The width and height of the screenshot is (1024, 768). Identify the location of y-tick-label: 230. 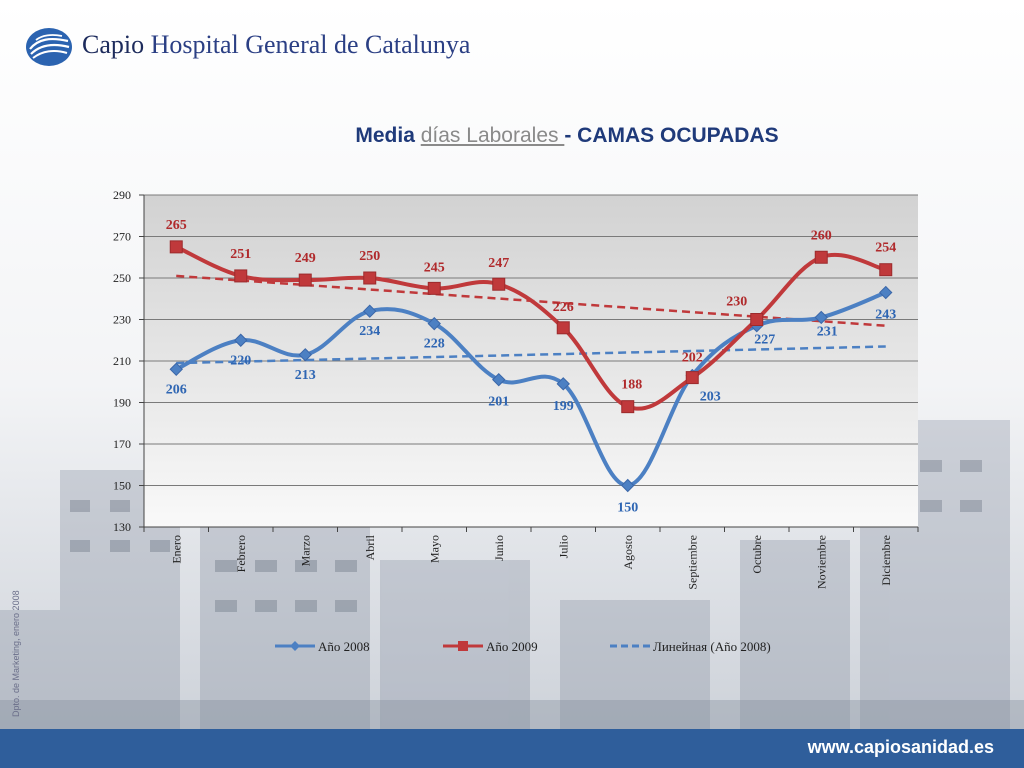
(122, 320).